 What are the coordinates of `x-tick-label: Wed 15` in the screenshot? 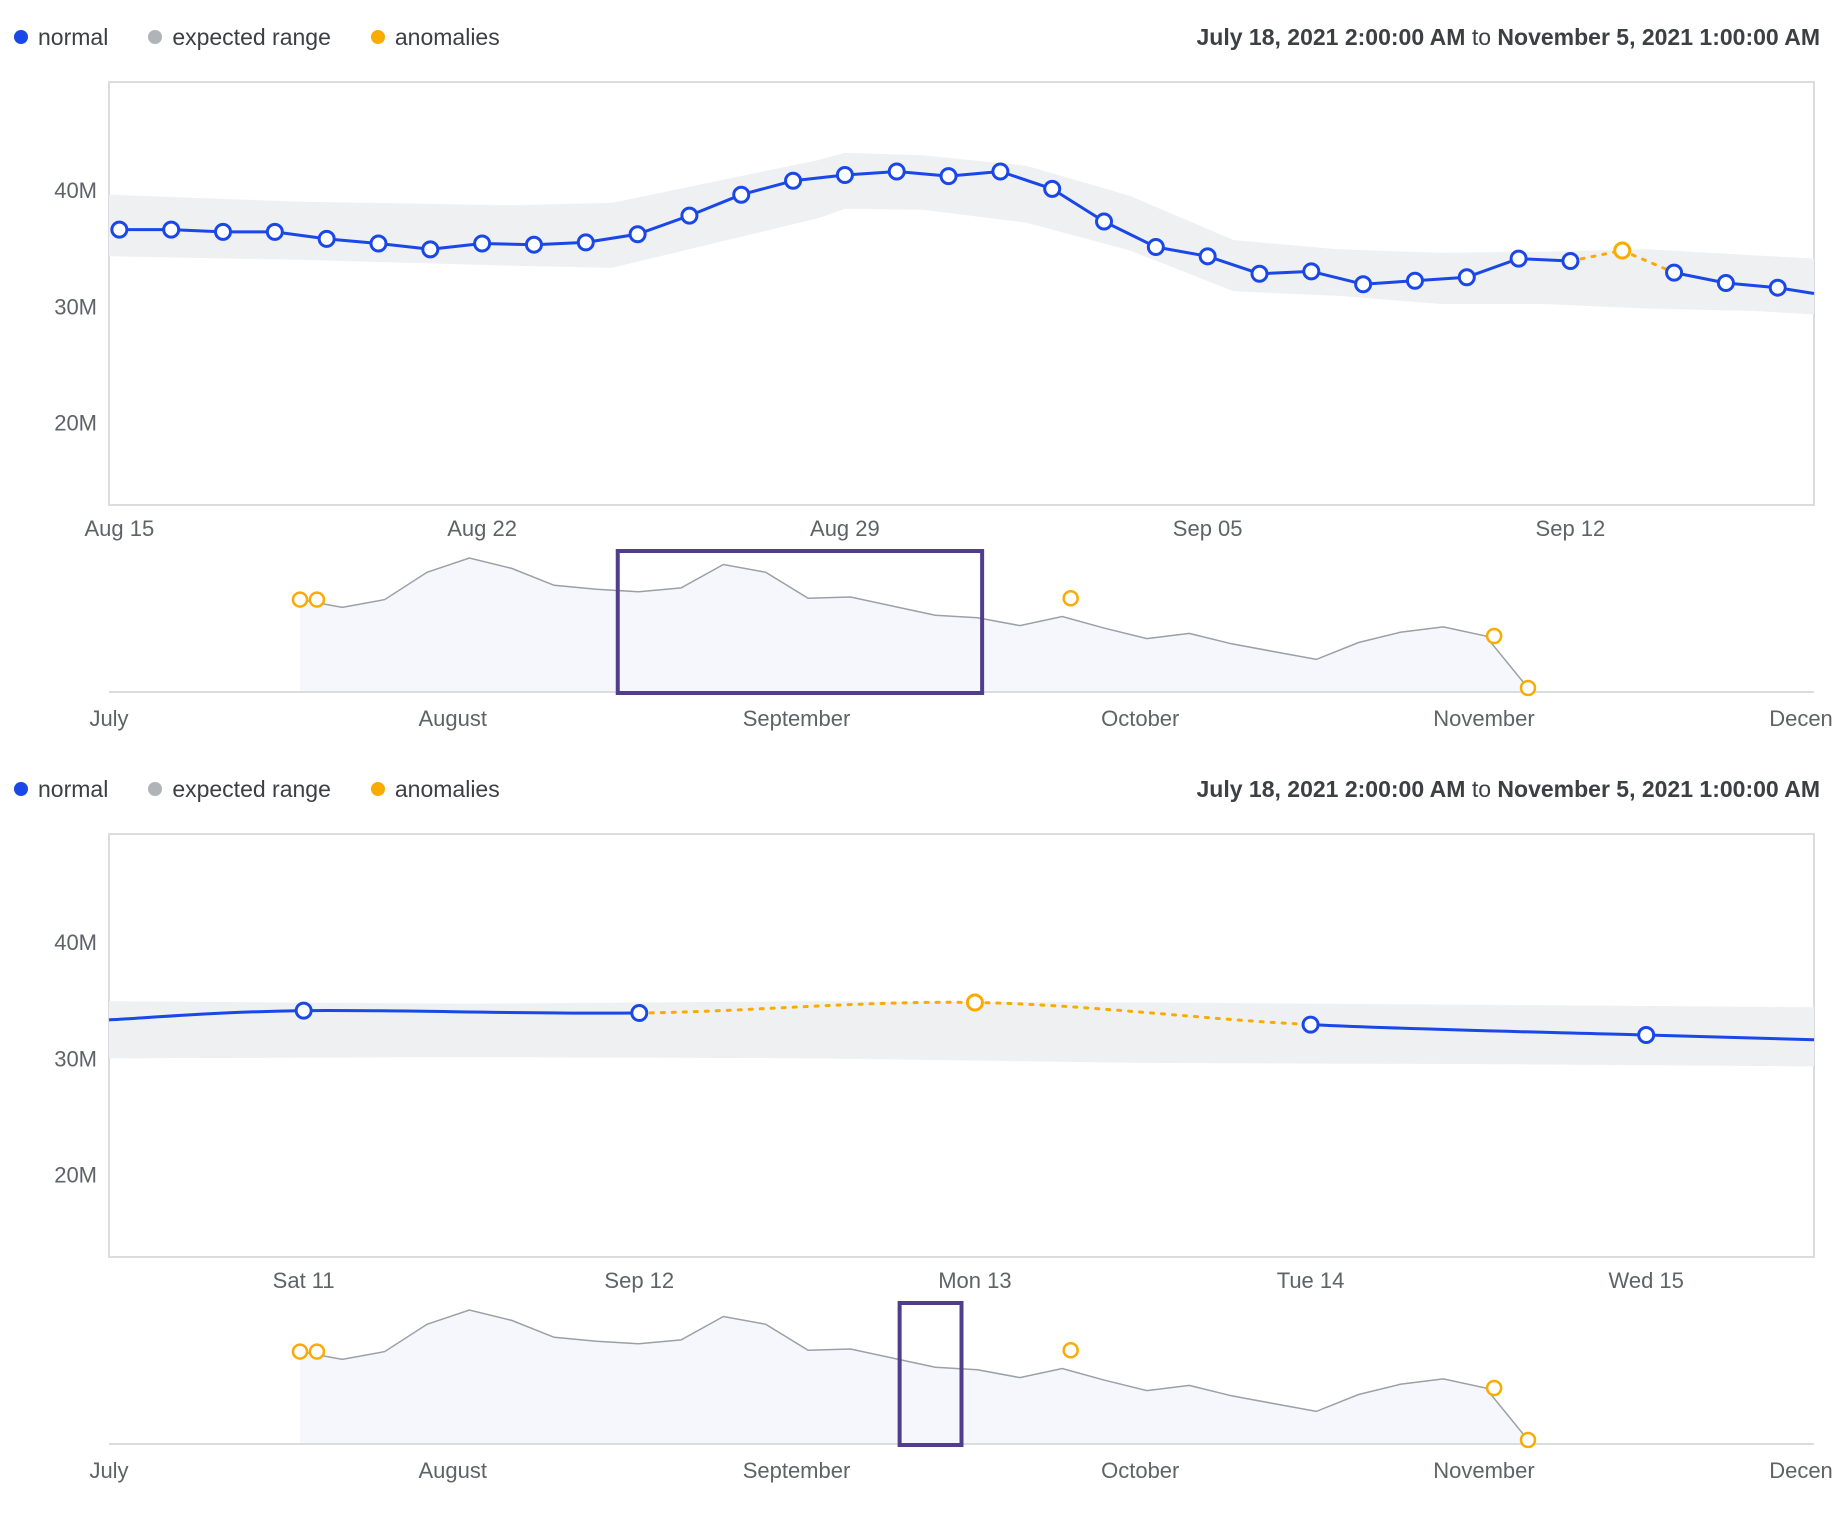 It's located at (1645, 1280).